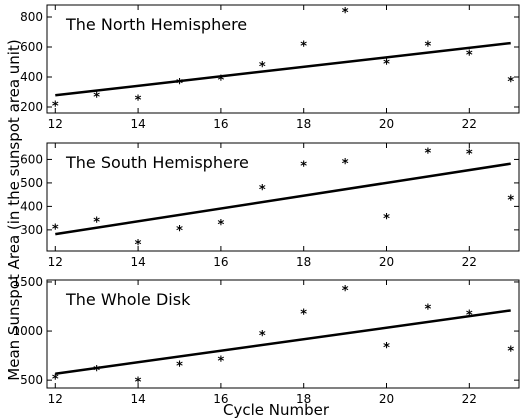 Image resolution: width=532 pixels, height=420 pixels. I want to click on panel-title: The Whole Disk, so click(128, 299).